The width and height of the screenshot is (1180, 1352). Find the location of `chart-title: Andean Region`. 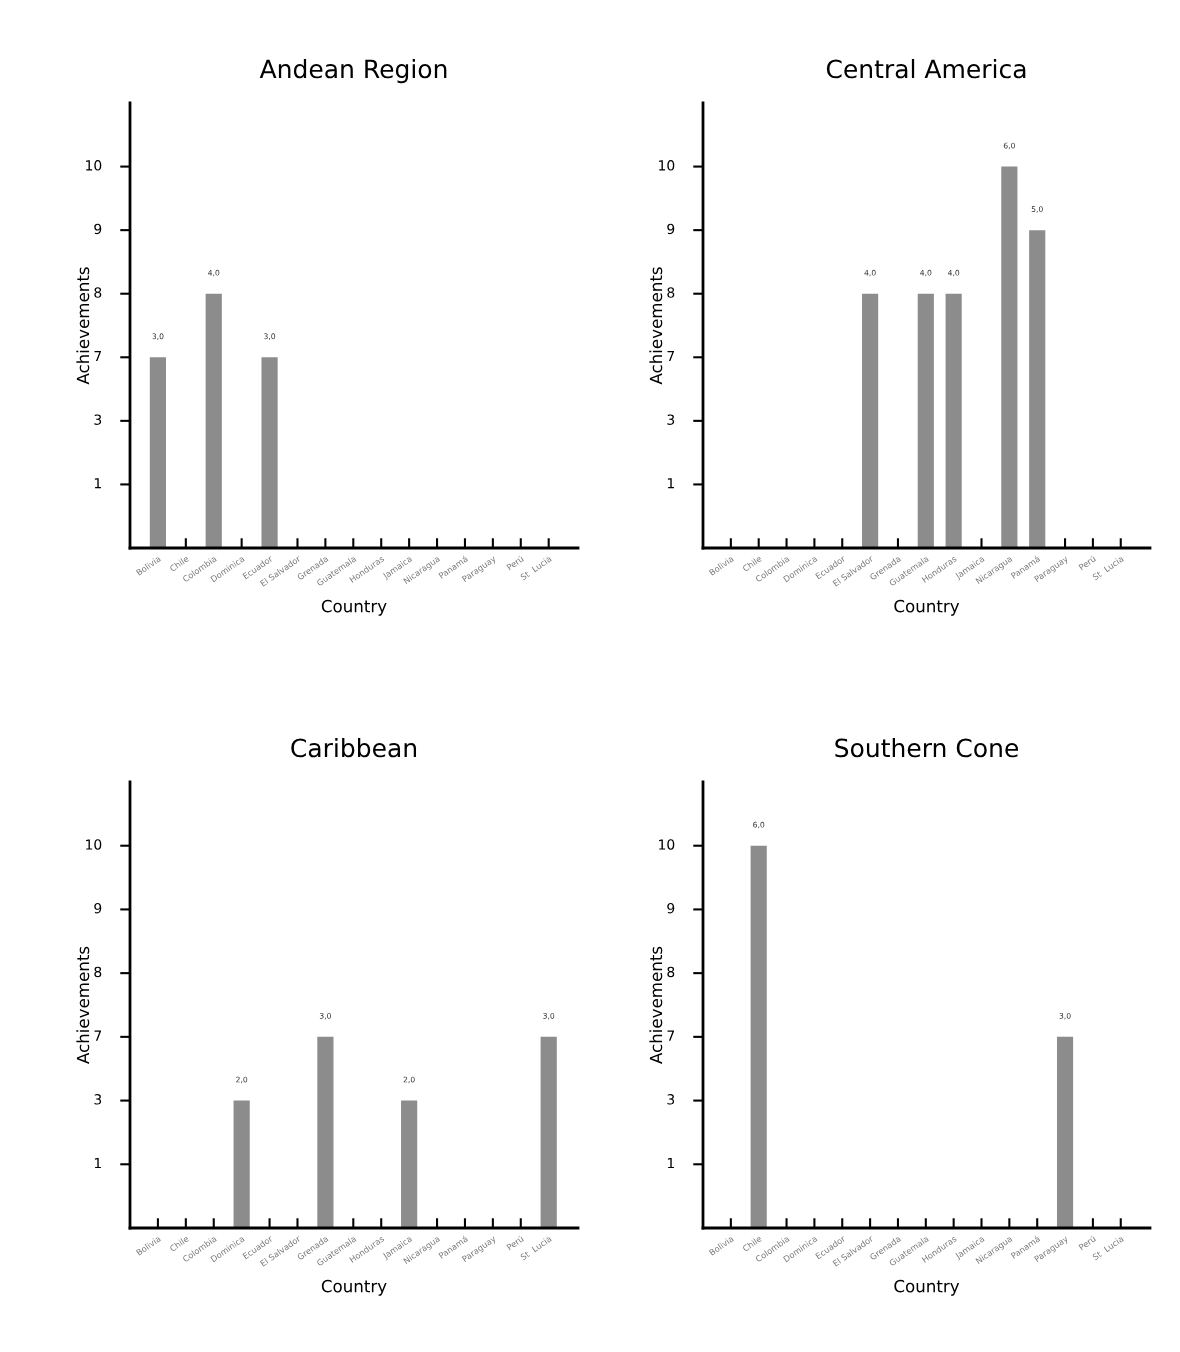

chart-title: Andean Region is located at coordinates (353, 71).